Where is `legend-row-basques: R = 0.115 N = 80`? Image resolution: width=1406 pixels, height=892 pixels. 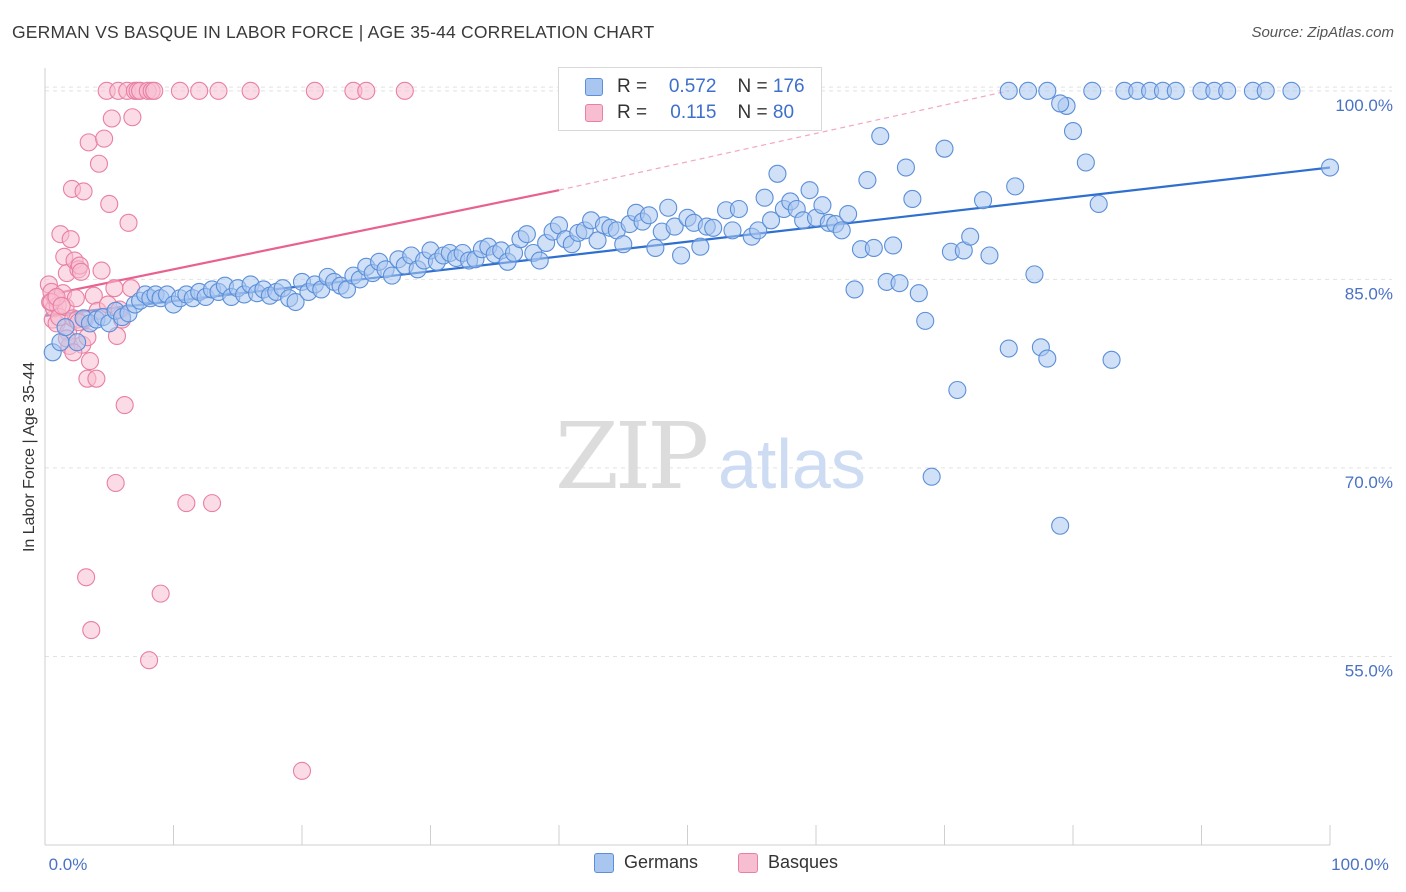 legend-row-basques: R = 0.115 N = 80 is located at coordinates (689, 113).